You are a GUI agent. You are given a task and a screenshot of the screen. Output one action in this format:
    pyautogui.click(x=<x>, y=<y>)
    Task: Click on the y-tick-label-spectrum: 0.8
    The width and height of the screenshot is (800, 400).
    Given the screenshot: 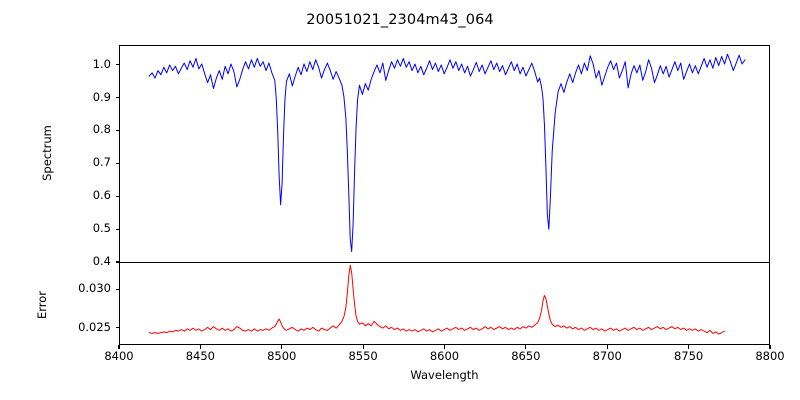 What is the action you would take?
    pyautogui.click(x=101, y=129)
    